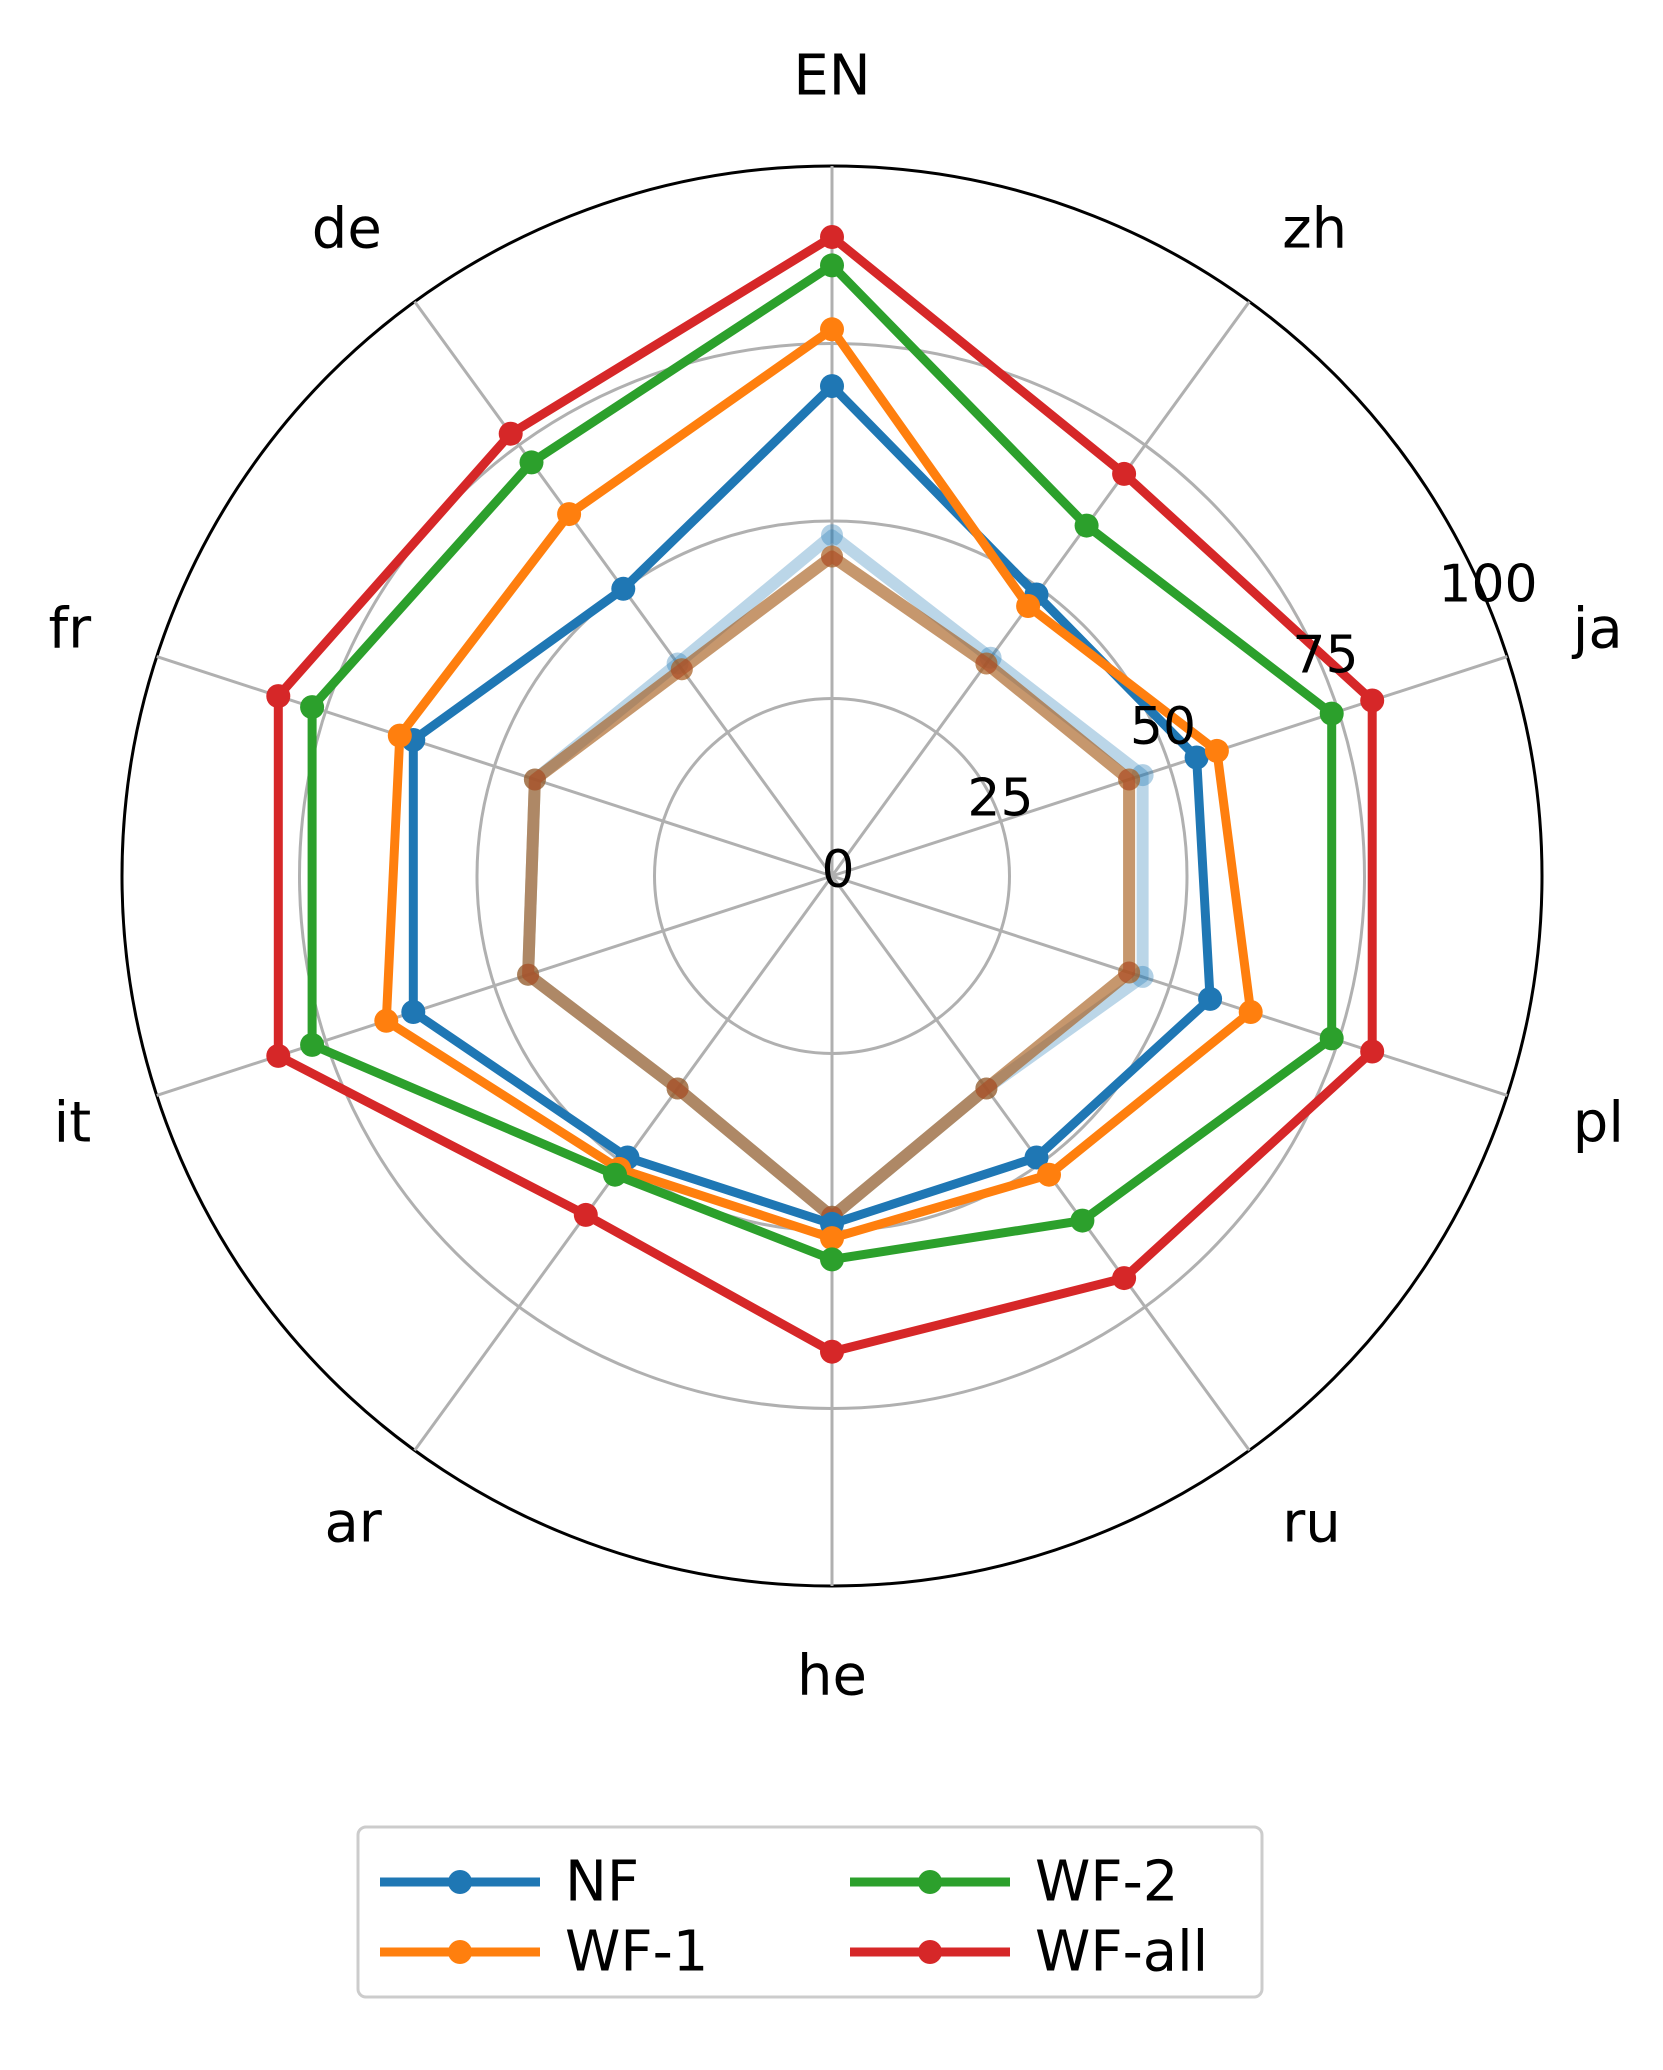  Describe the element at coordinates (278, 696) in the screenshot. I see `point-WF-all-fr` at that location.